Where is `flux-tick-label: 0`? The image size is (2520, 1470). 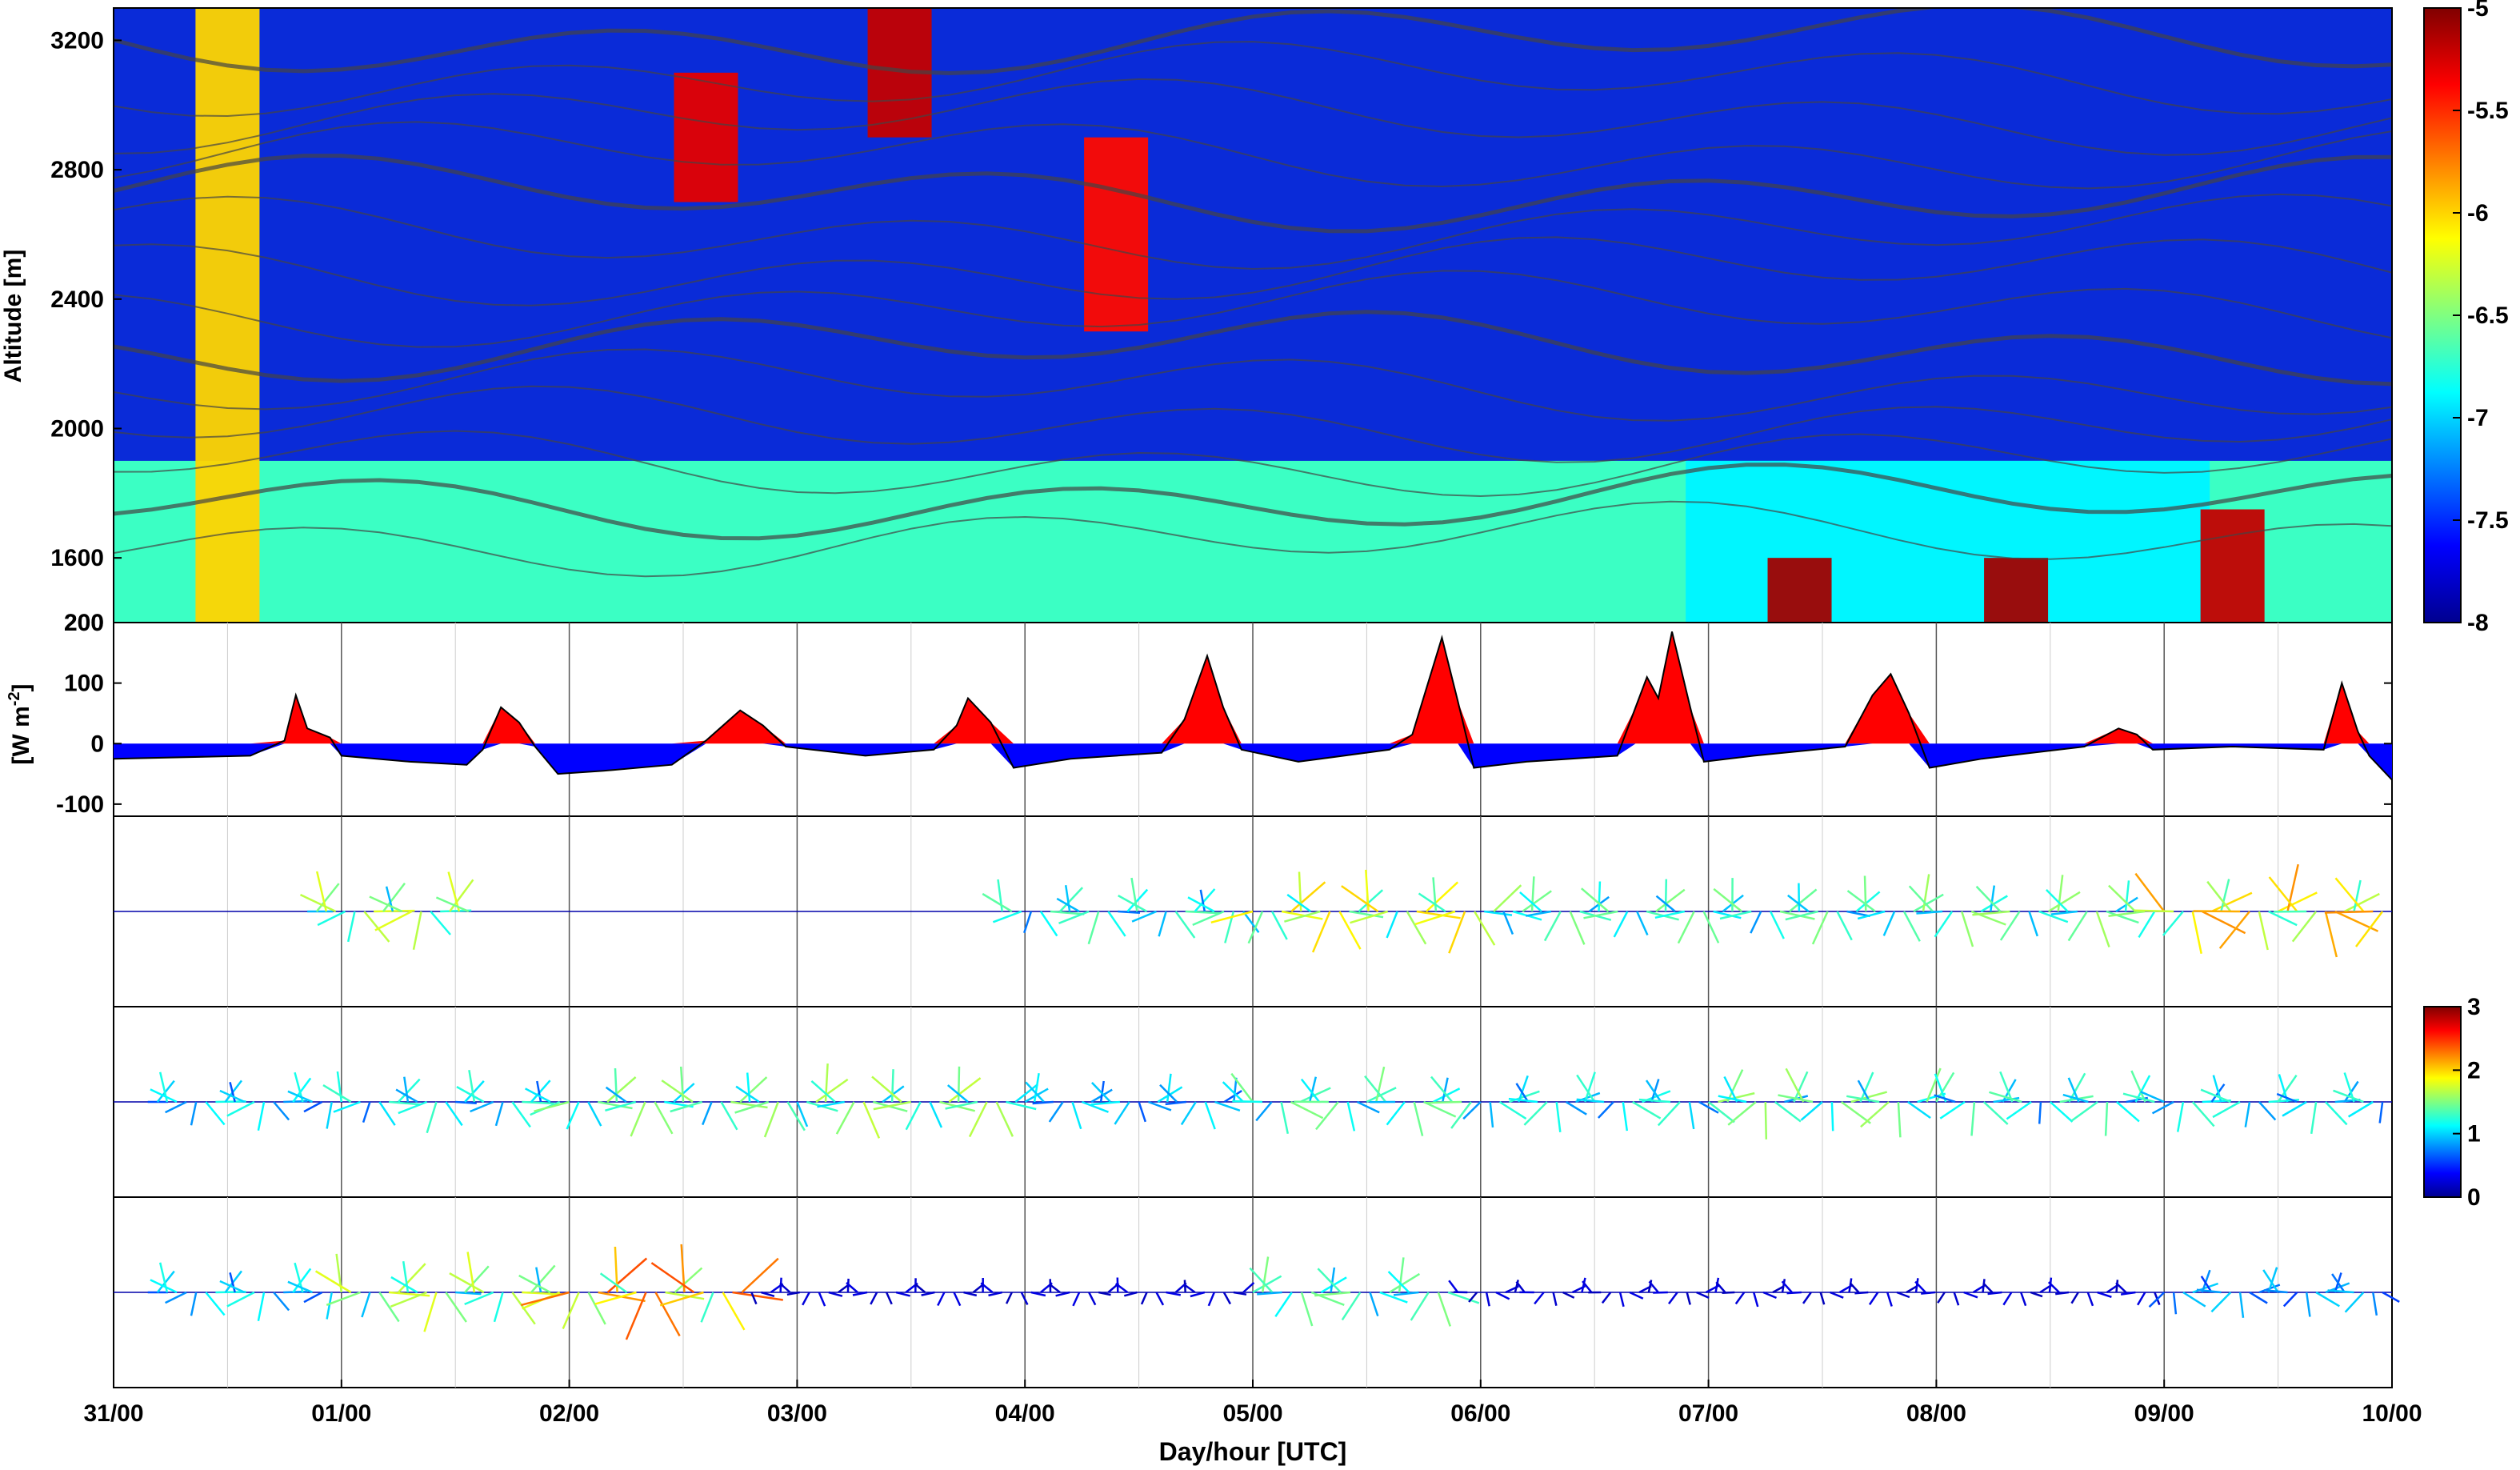 flux-tick-label: 0 is located at coordinates (97, 744).